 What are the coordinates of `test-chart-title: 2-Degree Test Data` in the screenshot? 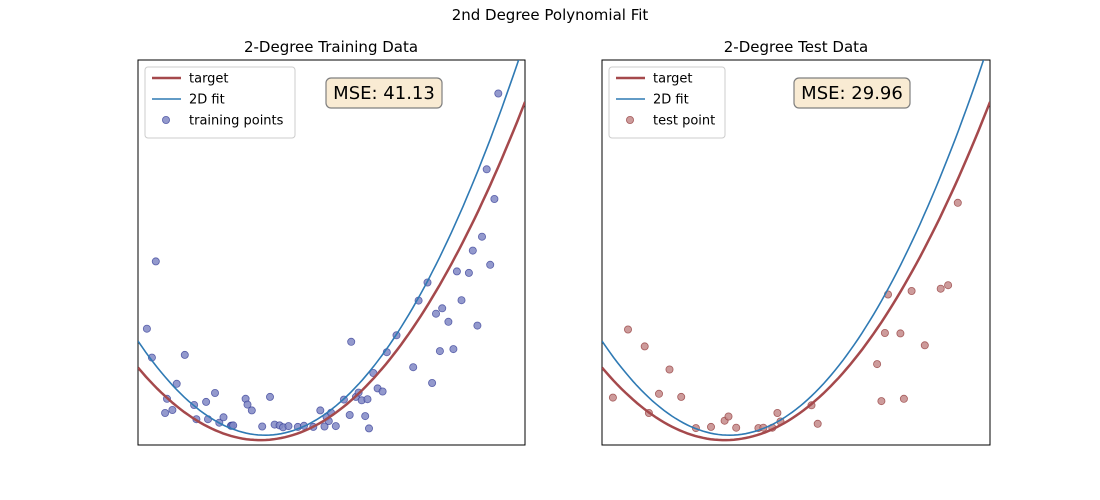 It's located at (796, 47).